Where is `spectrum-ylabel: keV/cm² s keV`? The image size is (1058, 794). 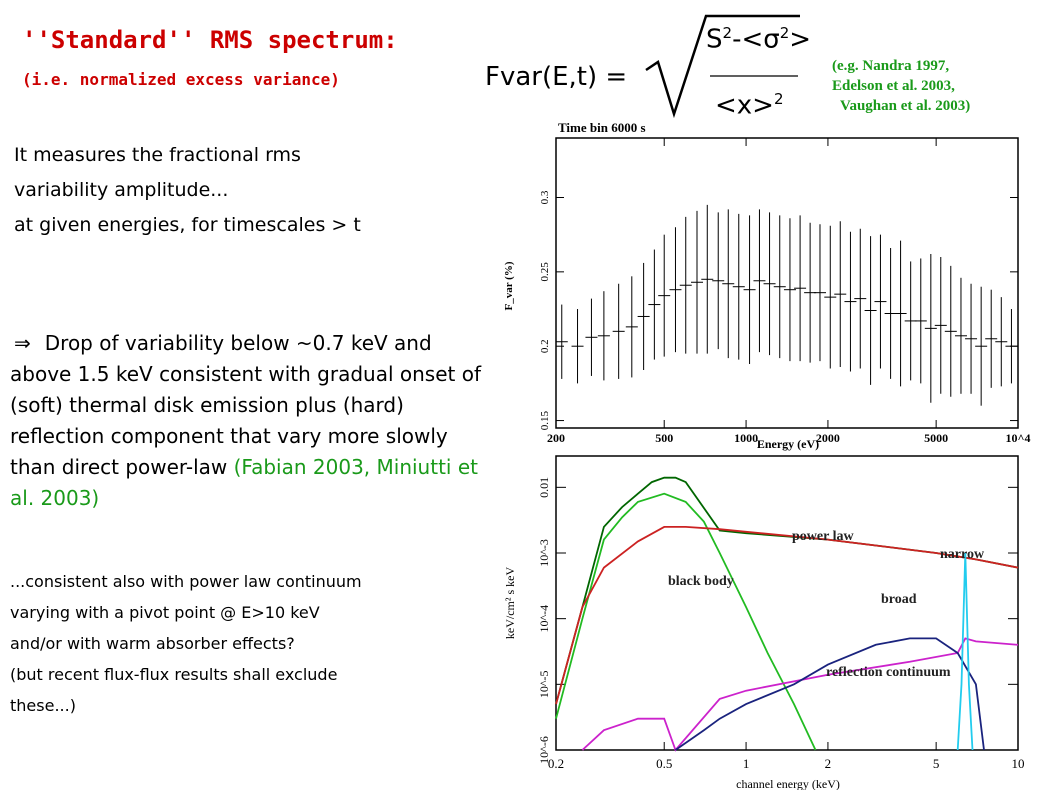 spectrum-ylabel: keV/cm² s keV is located at coordinates (510, 603).